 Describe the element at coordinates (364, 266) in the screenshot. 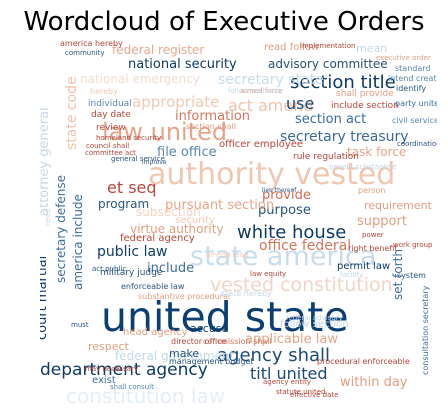

I see `word: permit law` at that location.